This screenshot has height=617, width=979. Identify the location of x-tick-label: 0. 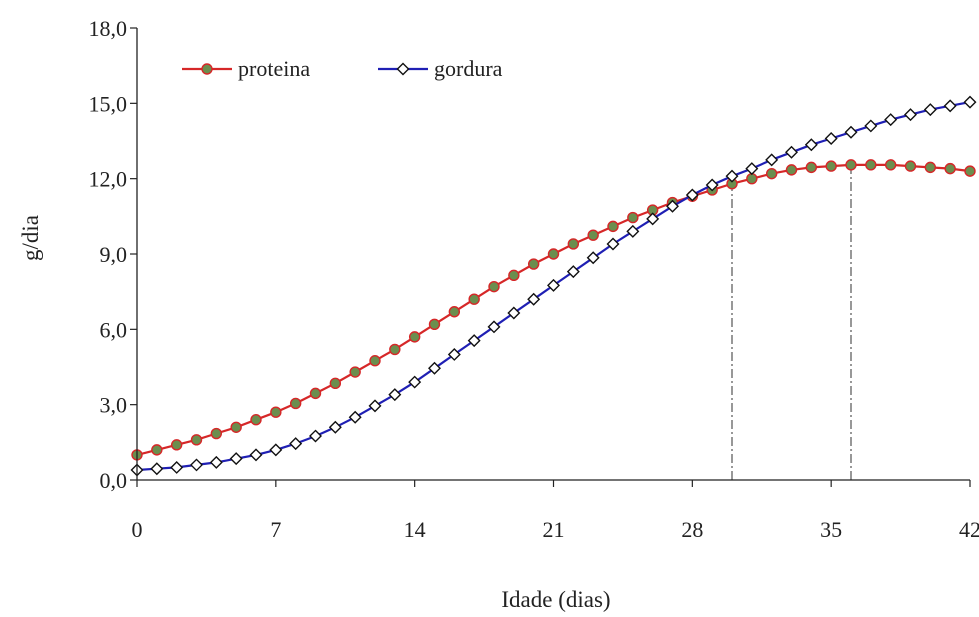
(137, 529).